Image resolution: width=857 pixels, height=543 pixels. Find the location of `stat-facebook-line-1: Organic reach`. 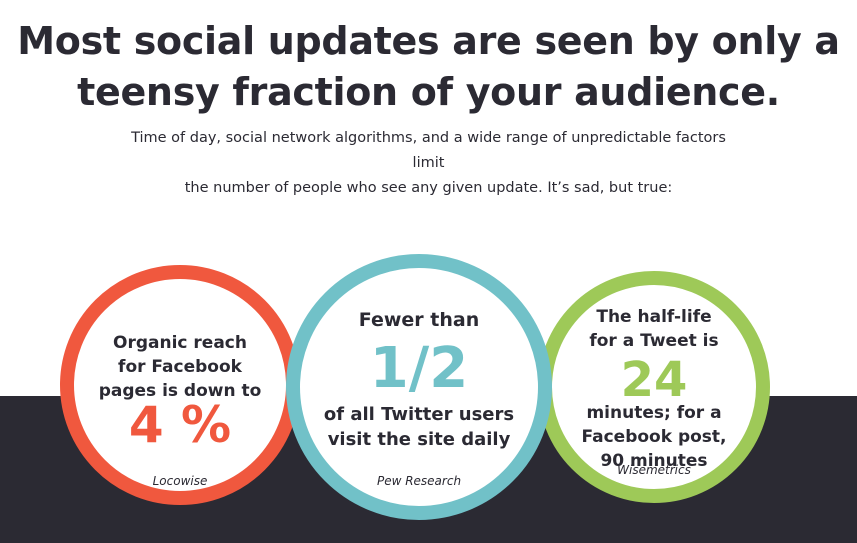

stat-facebook-line-1: Organic reach is located at coordinates (180, 343).